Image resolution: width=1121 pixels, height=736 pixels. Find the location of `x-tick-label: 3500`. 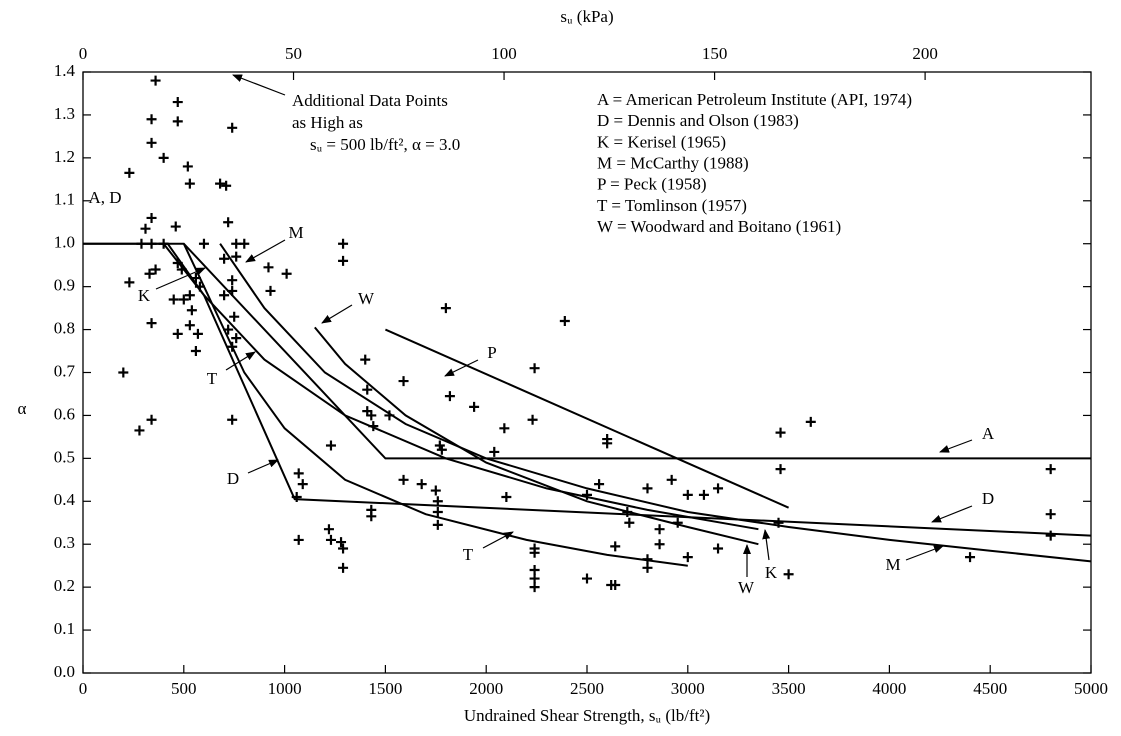

x-tick-label: 3500 is located at coordinates (789, 688).